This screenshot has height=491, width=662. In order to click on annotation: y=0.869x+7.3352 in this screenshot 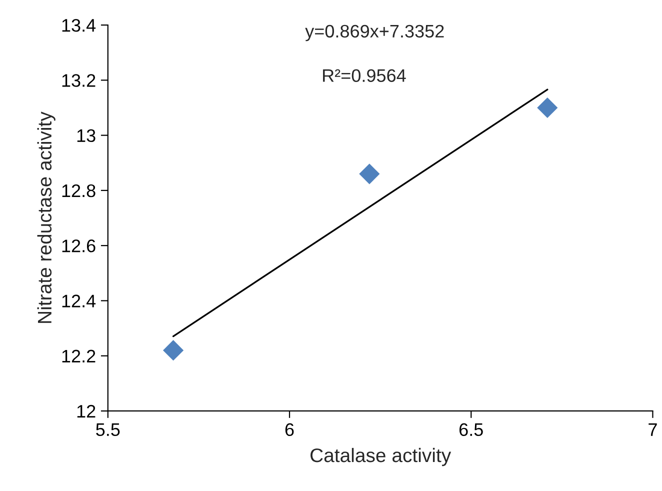, I will do `click(374, 33)`.